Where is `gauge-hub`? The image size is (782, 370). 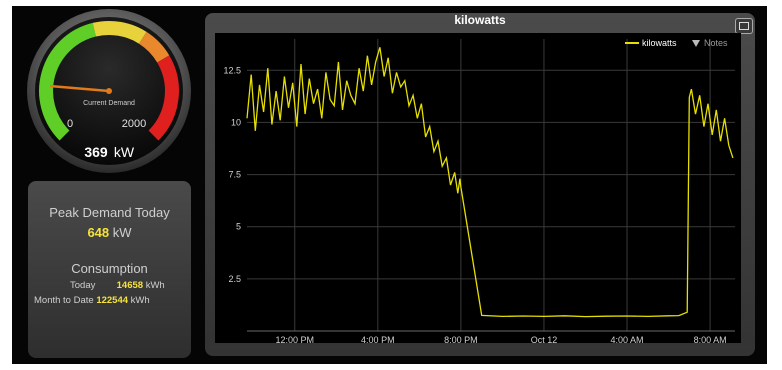
gauge-hub is located at coordinates (109, 91).